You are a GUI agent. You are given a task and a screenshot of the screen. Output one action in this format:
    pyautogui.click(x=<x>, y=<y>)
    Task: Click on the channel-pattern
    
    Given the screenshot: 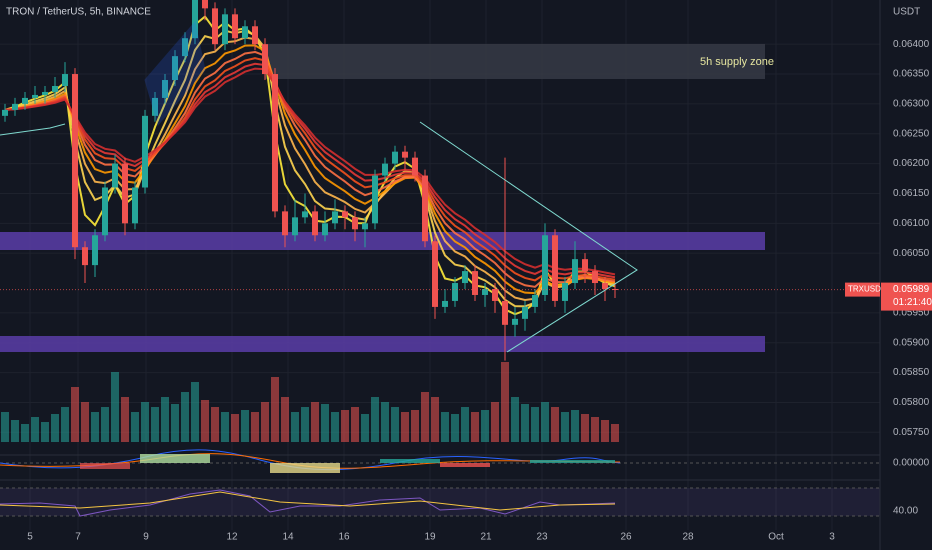 What is the action you would take?
    pyautogui.click(x=175, y=73)
    